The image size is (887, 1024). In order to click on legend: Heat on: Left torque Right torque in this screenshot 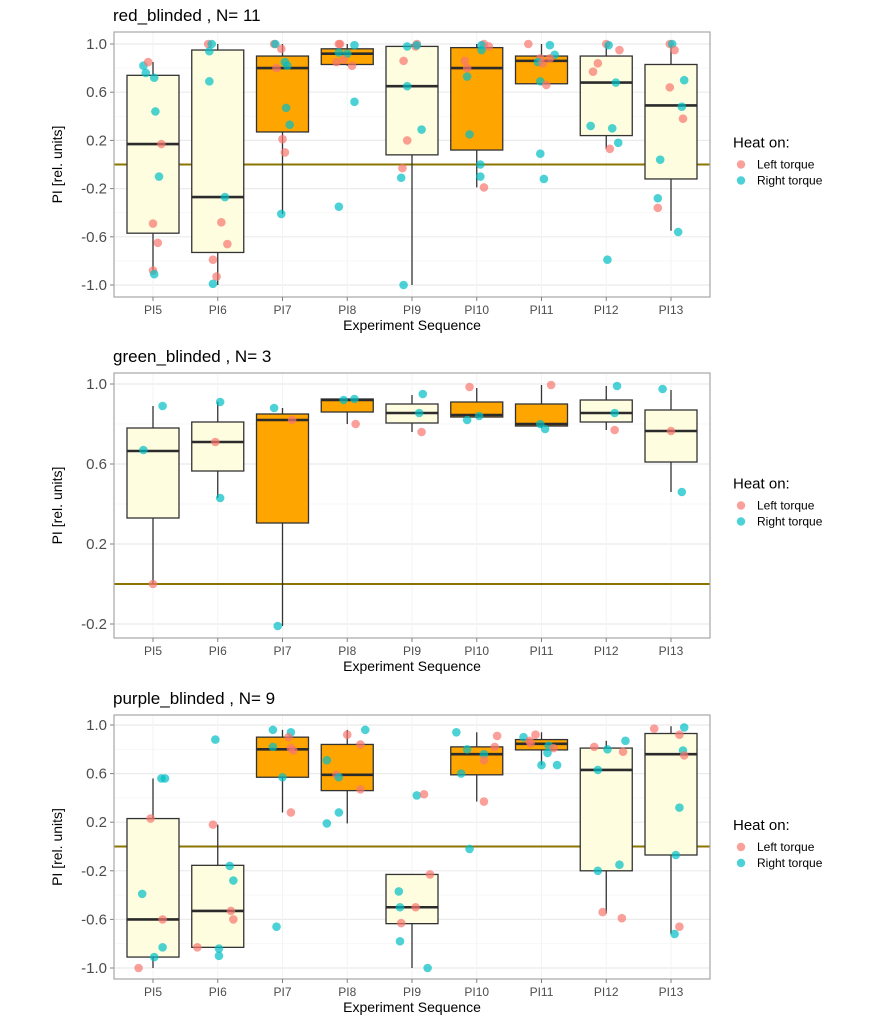, I will do `click(778, 161)`.